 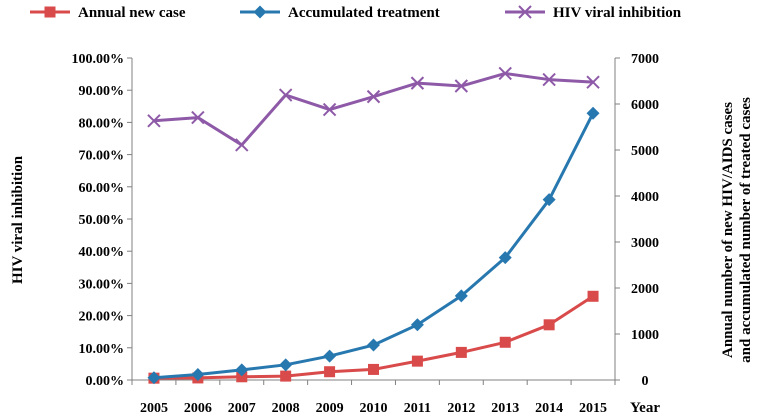 I want to click on legend-item: HIV viral inhibition, so click(x=593, y=13).